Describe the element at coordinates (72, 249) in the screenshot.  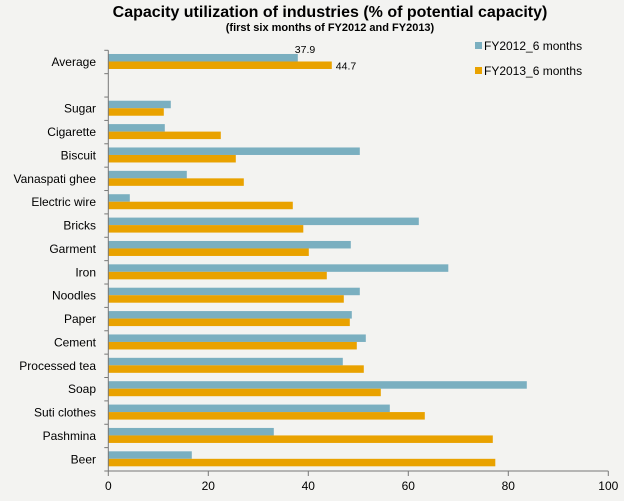
I see `category-label: Garment` at that location.